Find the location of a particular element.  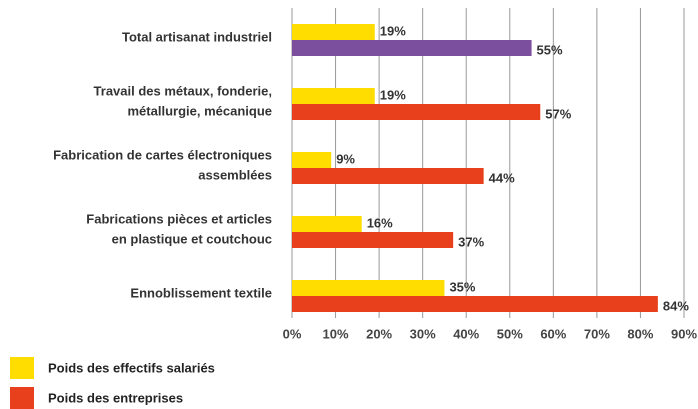

x-tick-label: 70% is located at coordinates (597, 333).